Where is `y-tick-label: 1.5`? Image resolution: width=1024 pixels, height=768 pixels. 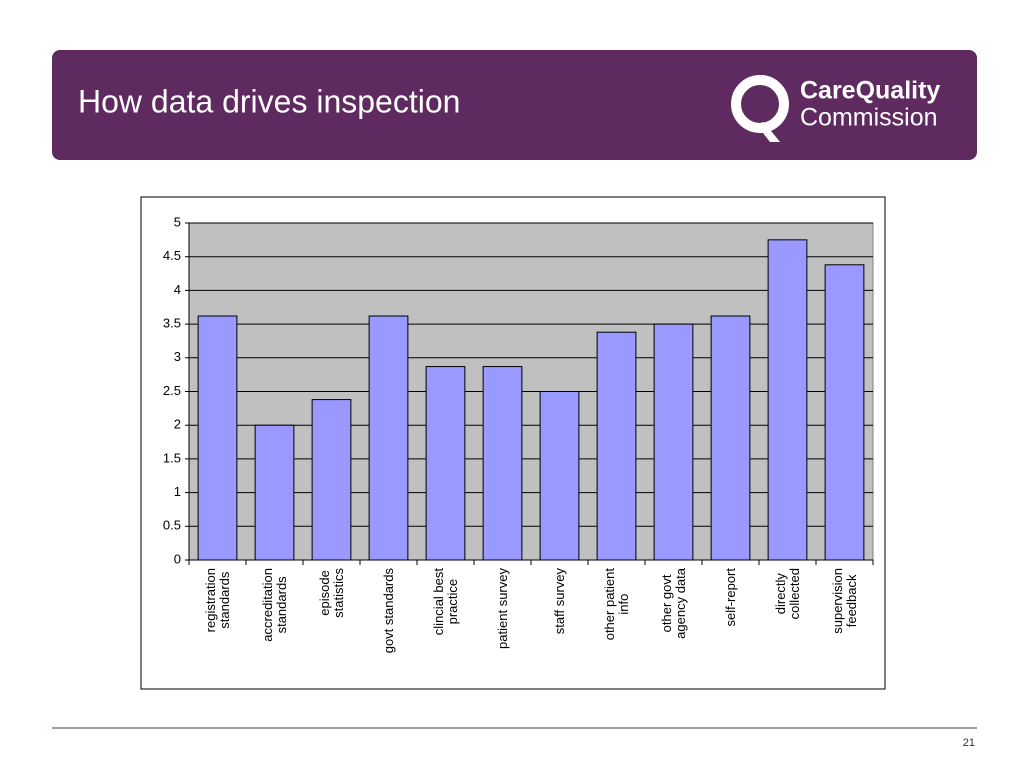 y-tick-label: 1.5 is located at coordinates (172, 457).